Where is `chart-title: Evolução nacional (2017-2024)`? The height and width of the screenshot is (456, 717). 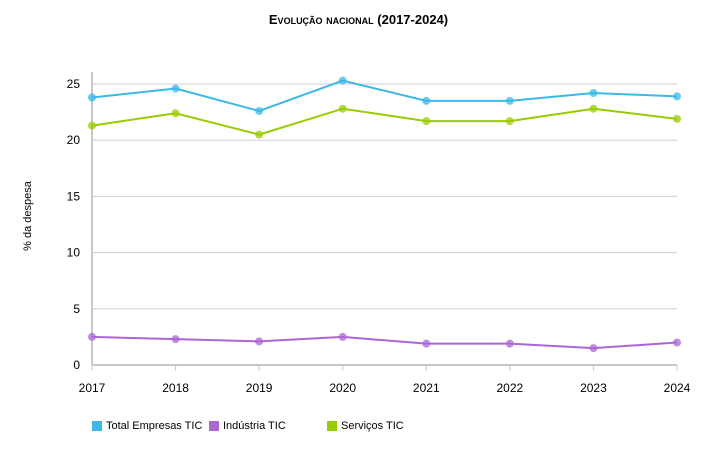
chart-title: Evolução nacional (2017-2024) is located at coordinates (358, 19).